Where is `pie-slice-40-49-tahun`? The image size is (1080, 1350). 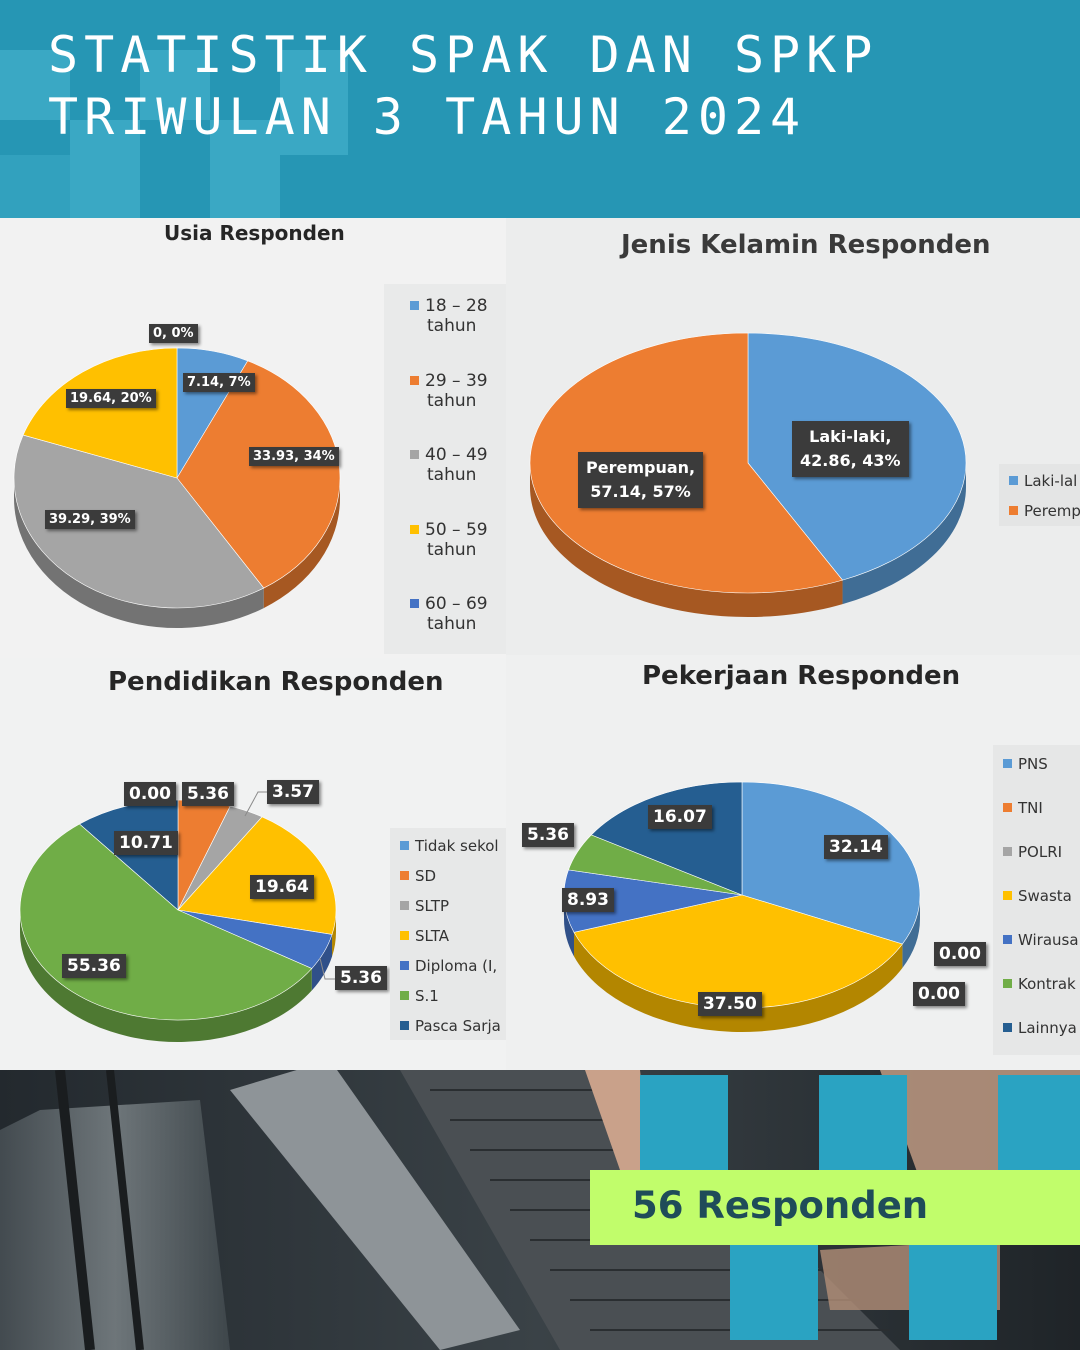 pie-slice-40-49-tahun is located at coordinates (139, 521).